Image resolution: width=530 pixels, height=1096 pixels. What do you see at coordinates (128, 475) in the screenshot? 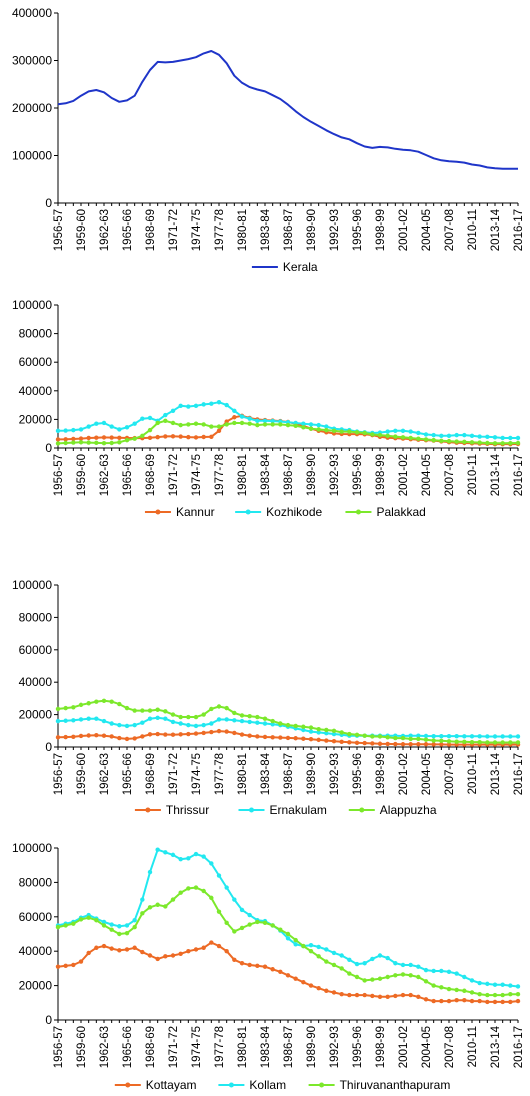
I see `x-tick-label: 1965-66` at bounding box center [128, 475].